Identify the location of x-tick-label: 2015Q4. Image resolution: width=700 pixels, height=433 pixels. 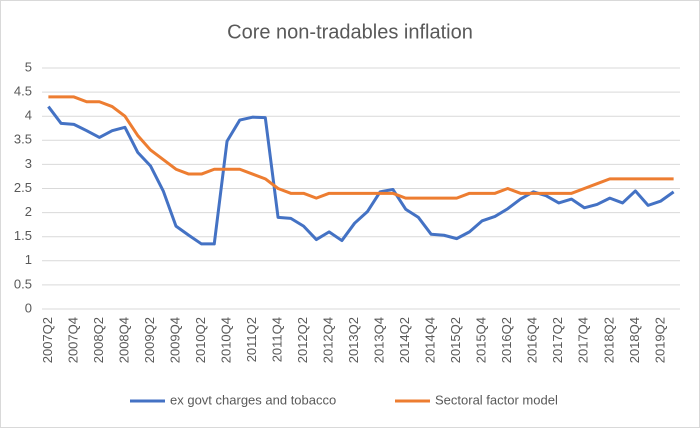
(481, 340).